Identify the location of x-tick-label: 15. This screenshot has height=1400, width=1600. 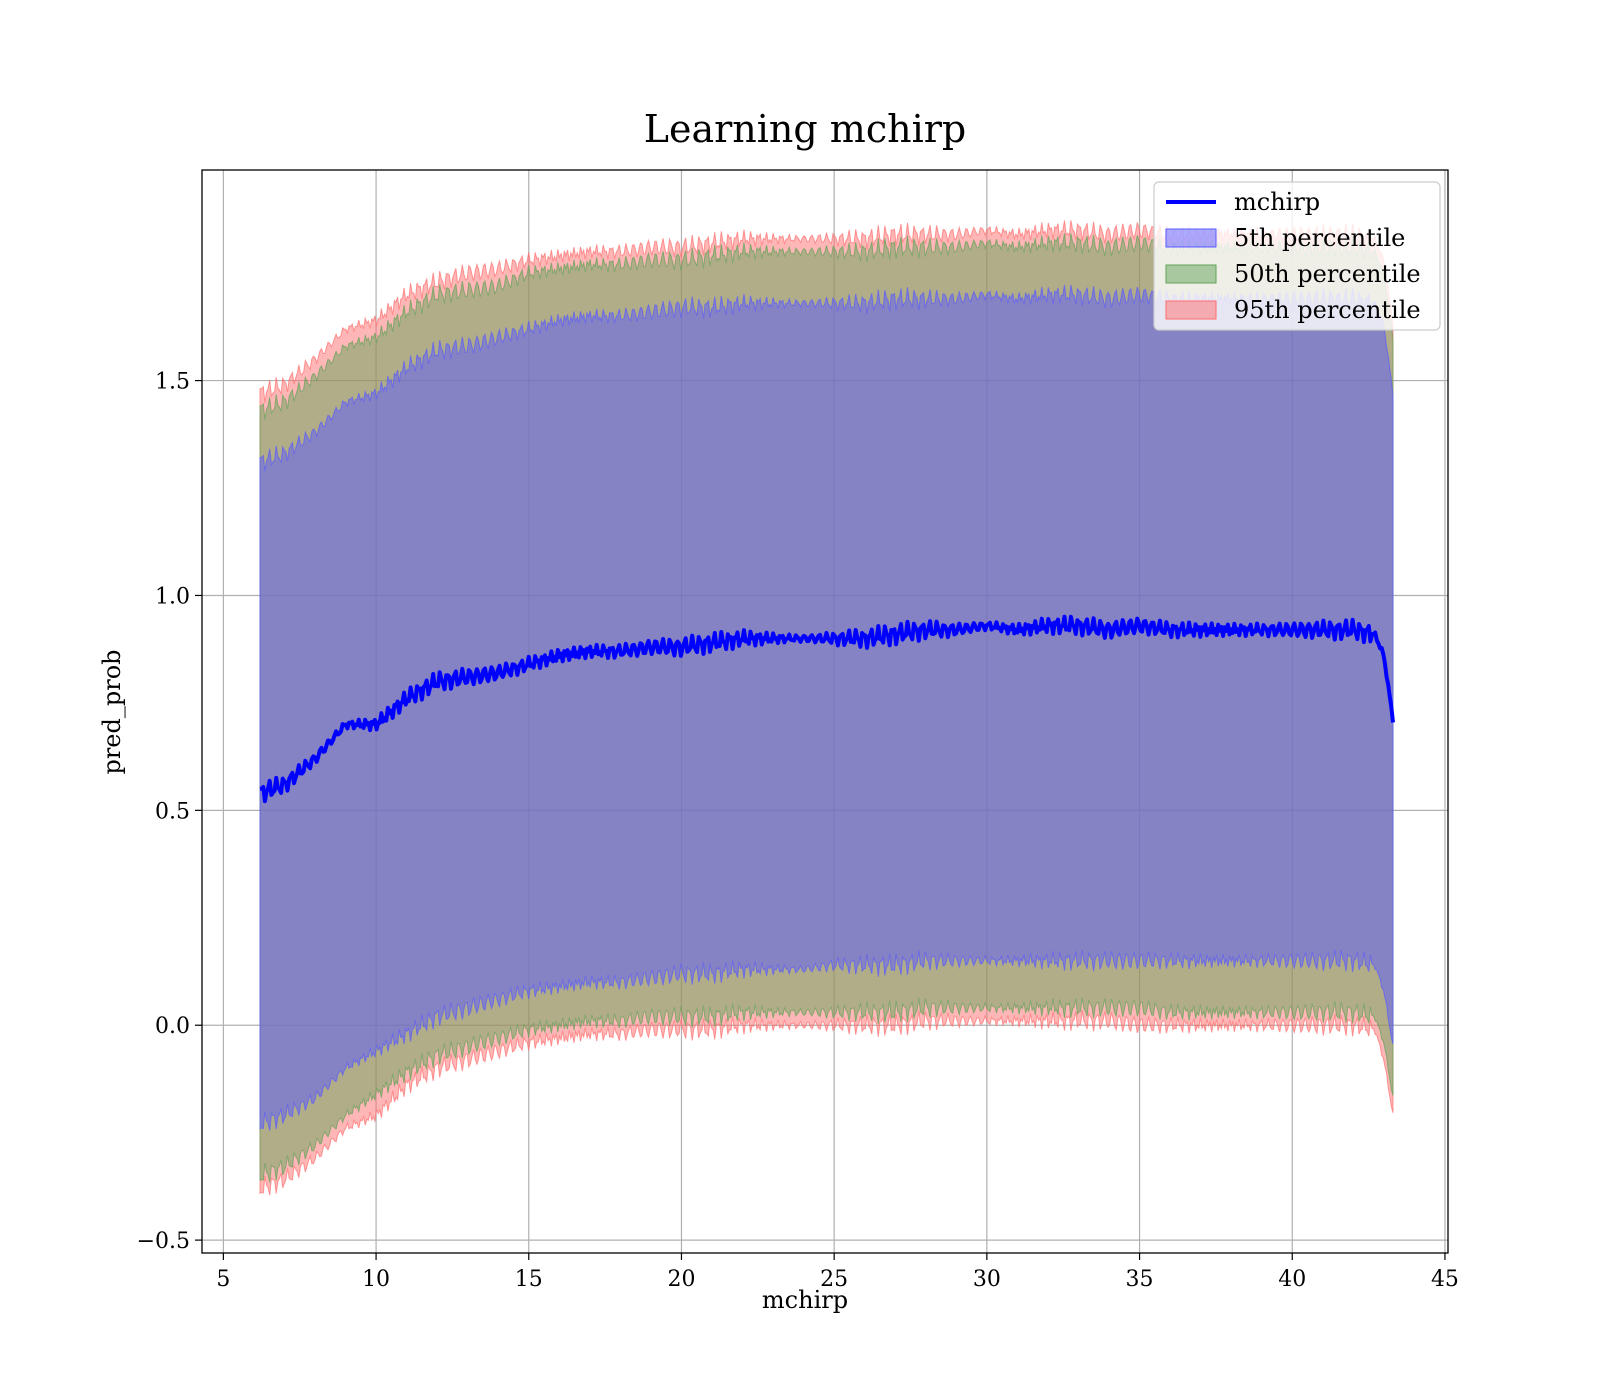
(529, 1279).